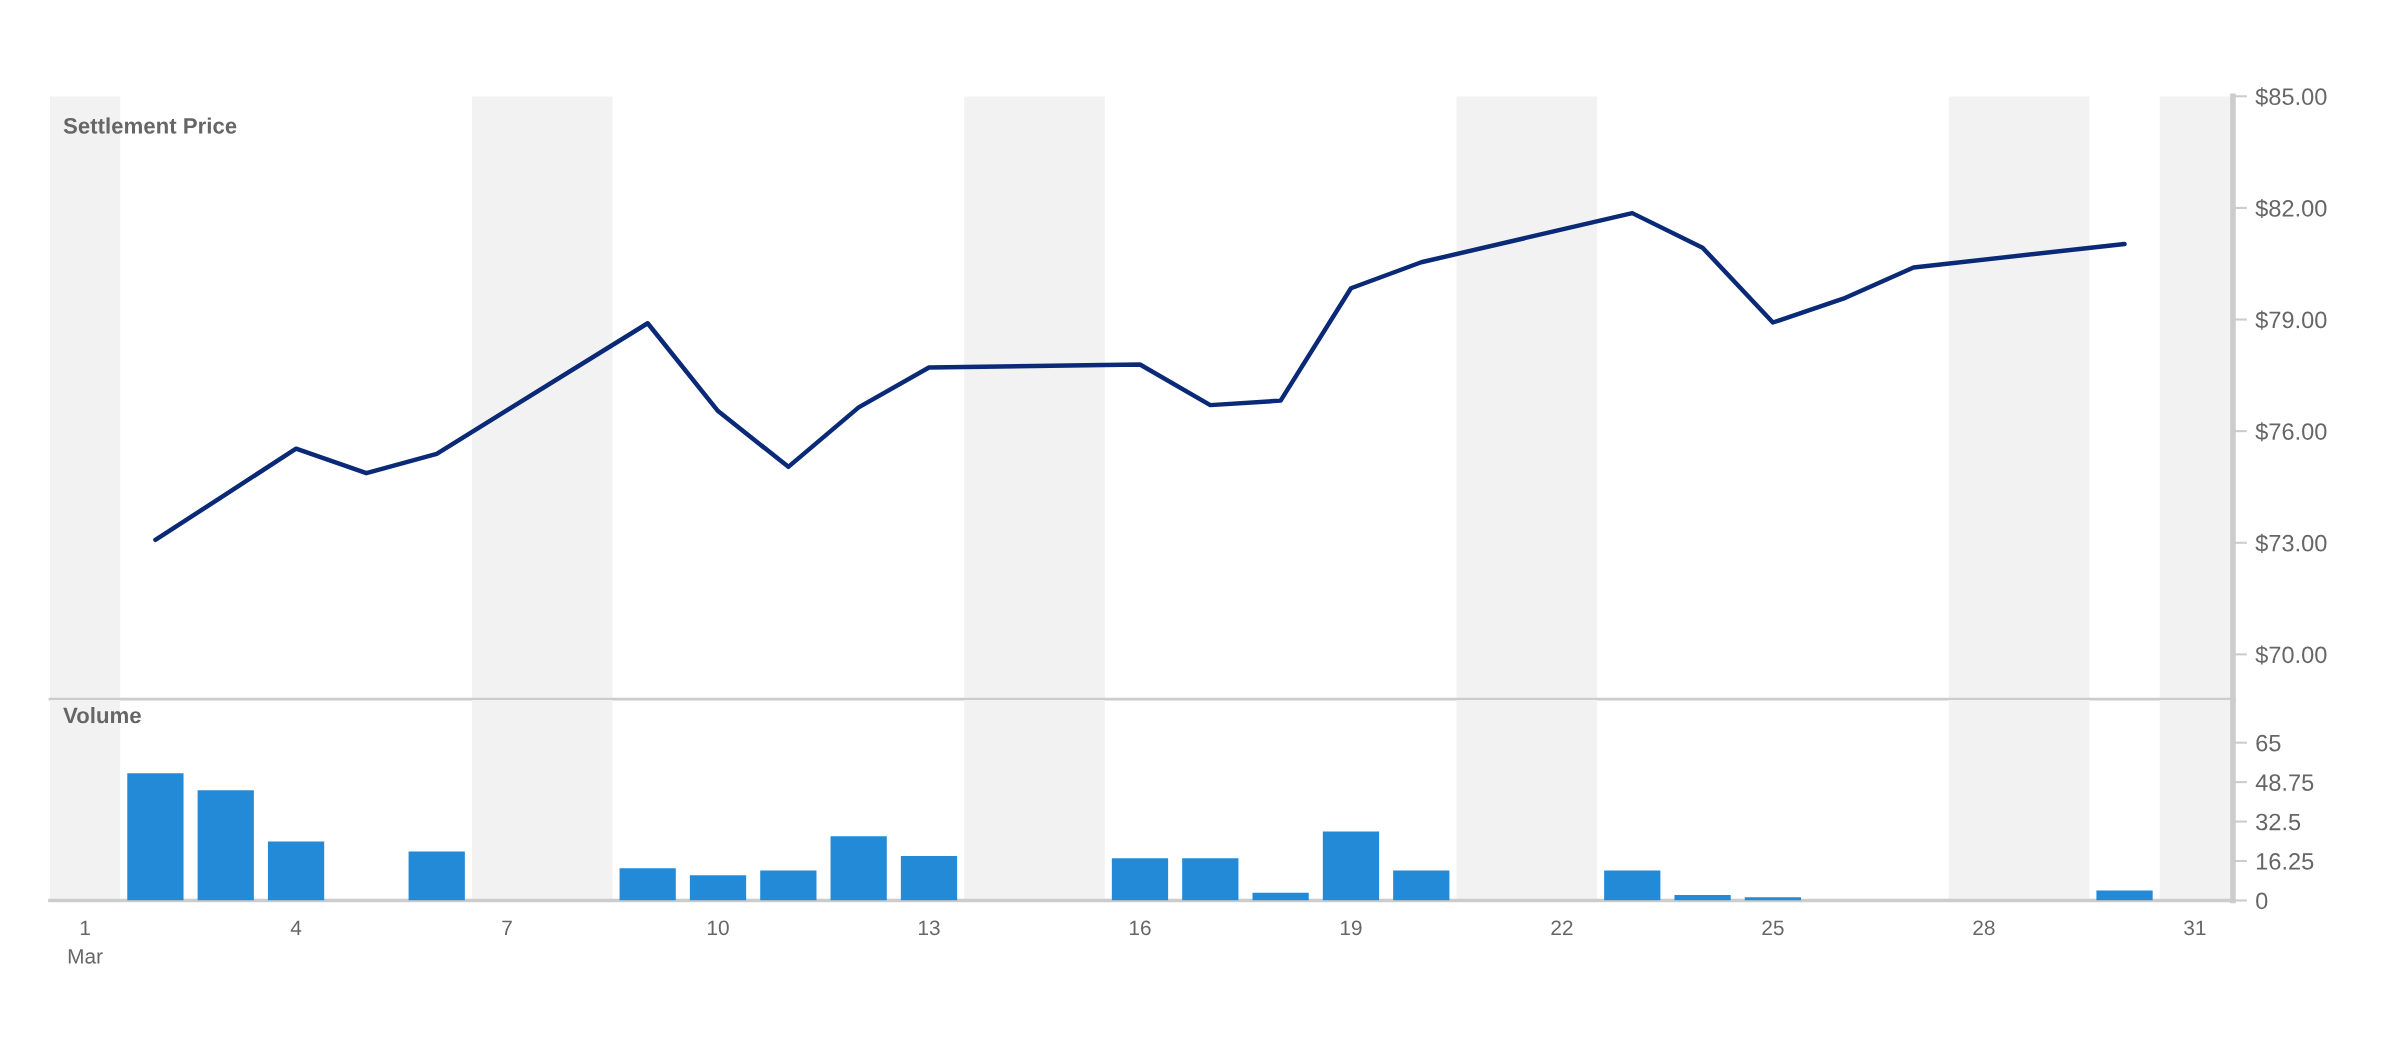 The width and height of the screenshot is (2400, 1041). Describe the element at coordinates (2262, 901) in the screenshot. I see `y-tick-label: 0` at that location.